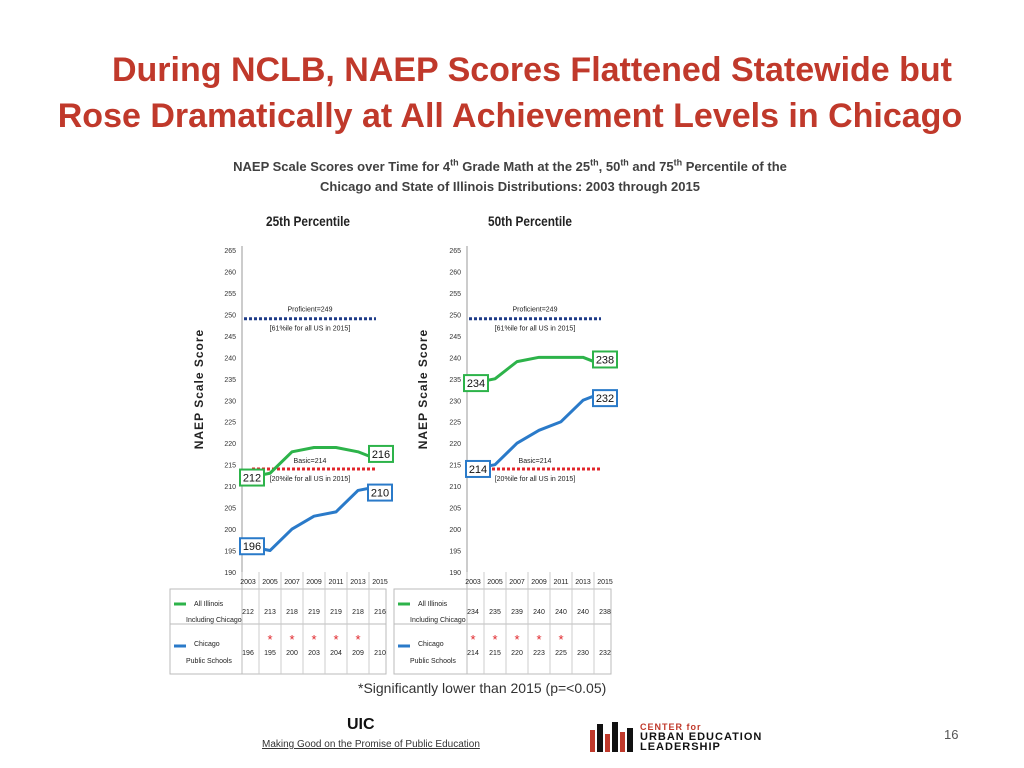  Describe the element at coordinates (539, 370) in the screenshot. I see `p2-line-illinois` at that location.